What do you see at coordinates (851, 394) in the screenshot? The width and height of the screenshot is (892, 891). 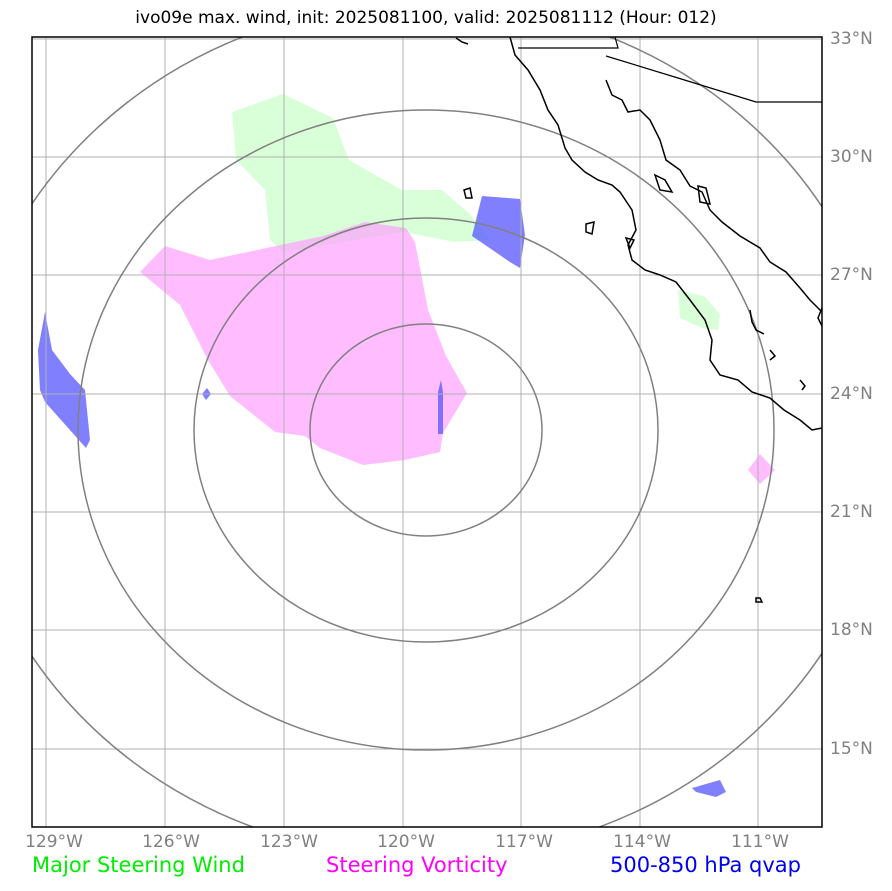 I see `lat-tick-label: 24°N` at bounding box center [851, 394].